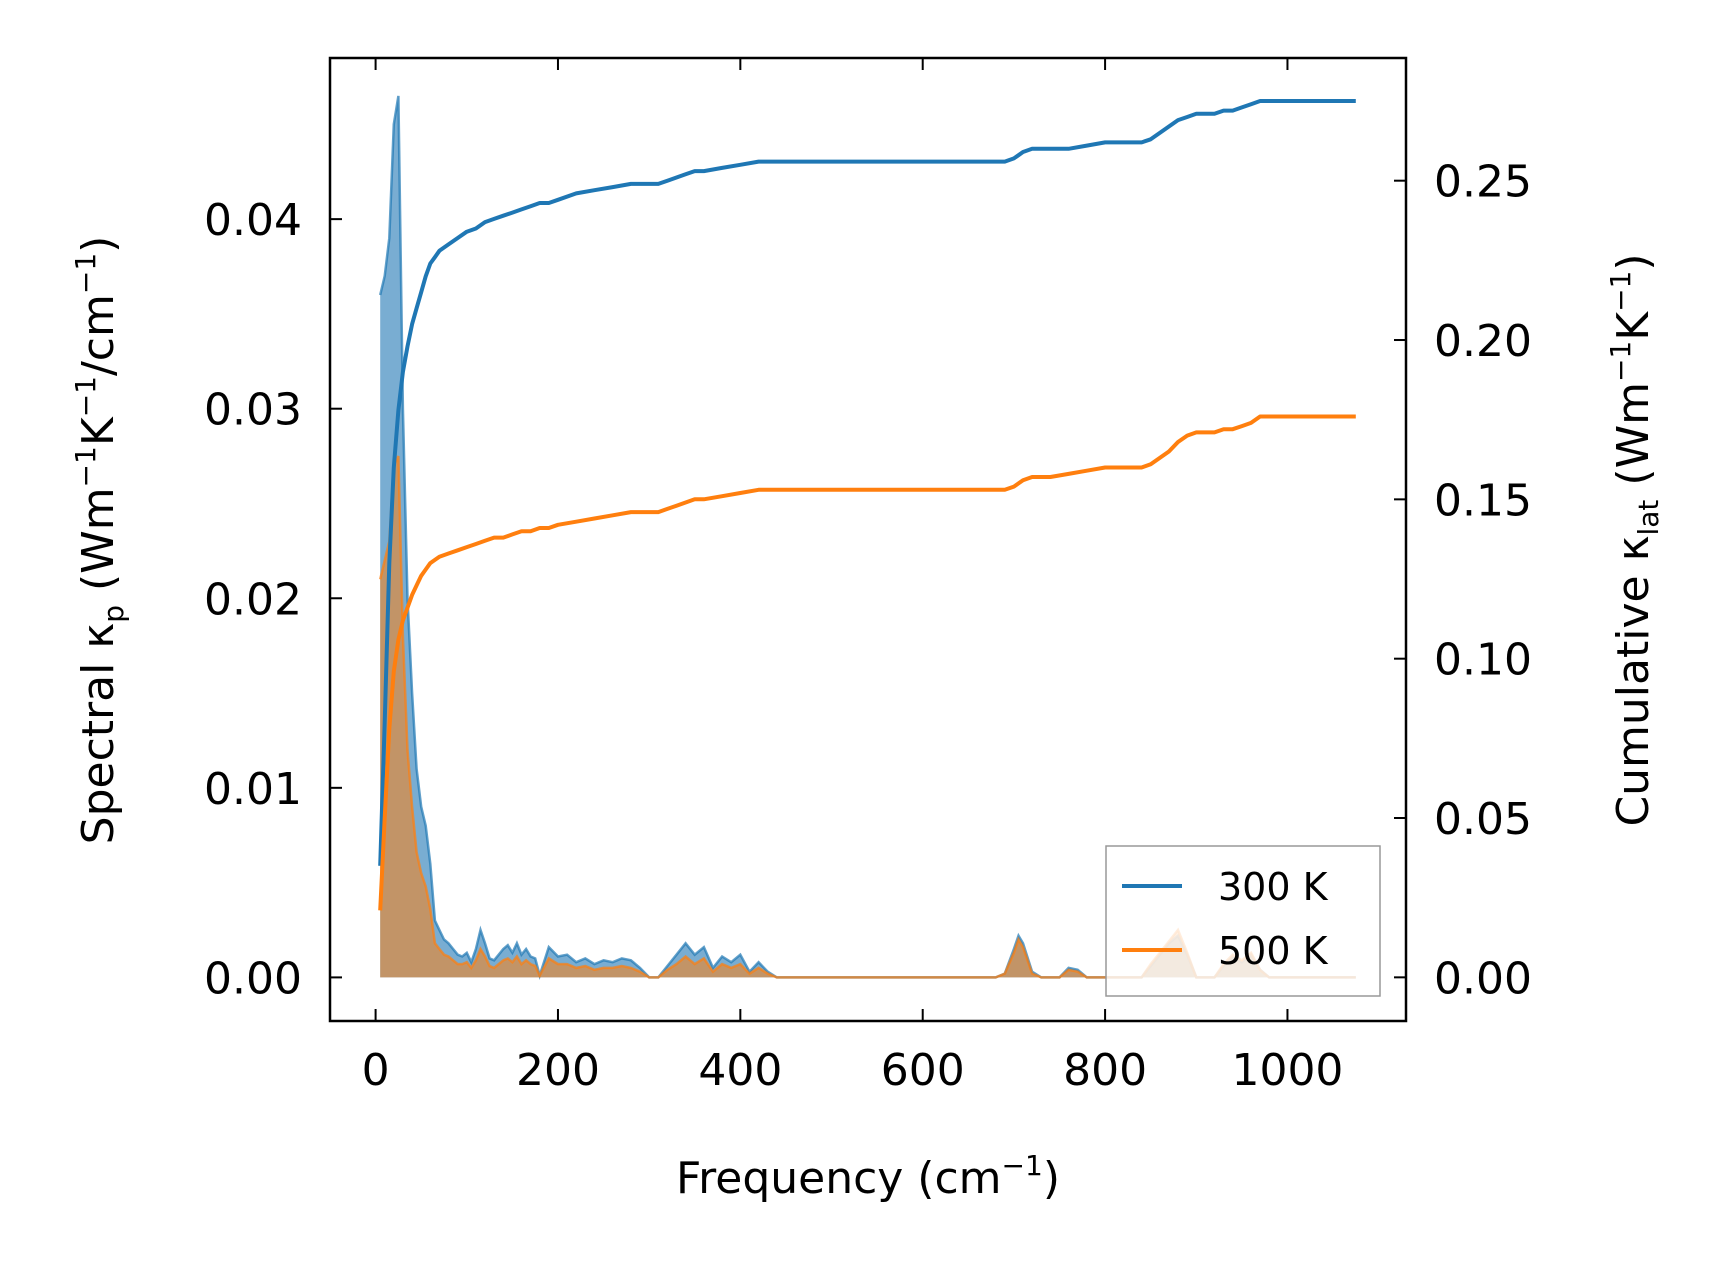 The height and width of the screenshot is (1264, 1716). I want to click on right-y-tick-label: 0.25, so click(1483, 182).